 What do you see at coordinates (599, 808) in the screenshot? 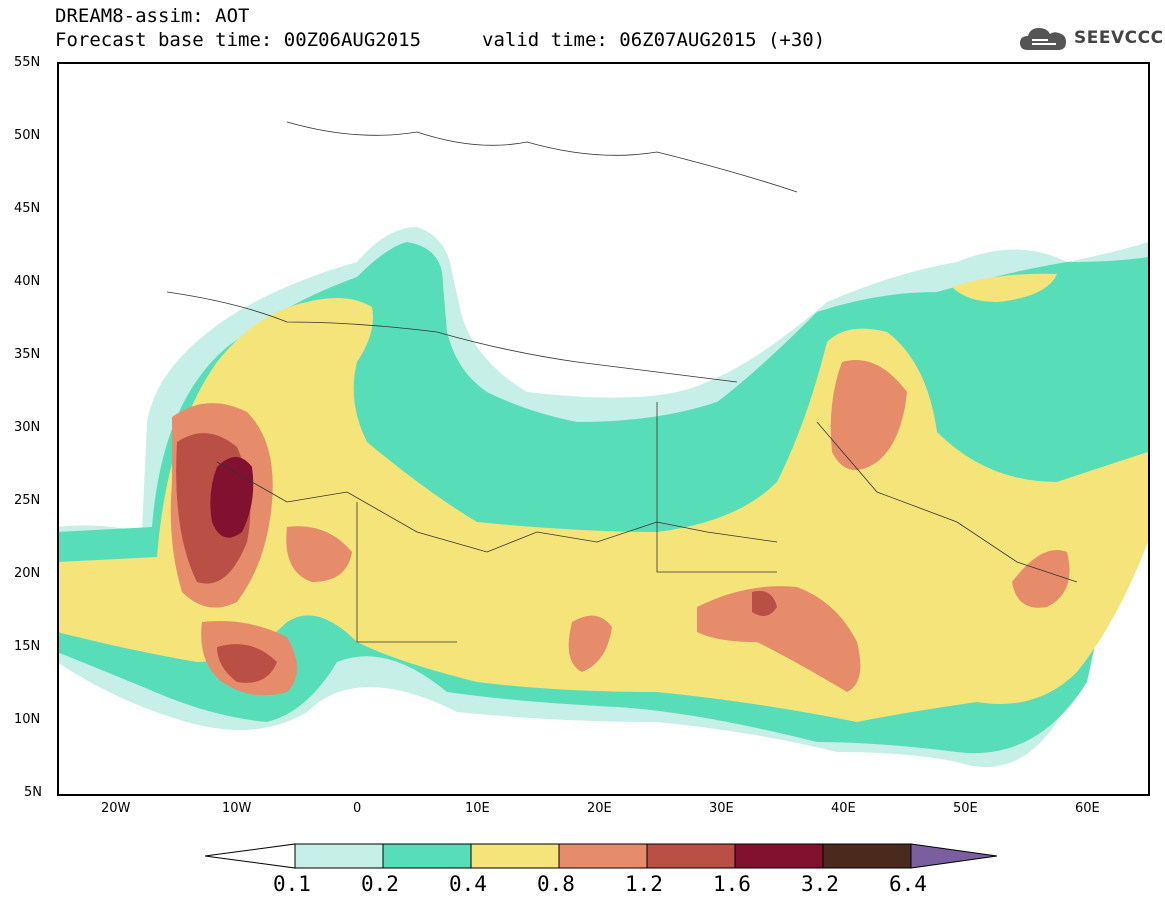
I see `lon-label: 20E` at bounding box center [599, 808].